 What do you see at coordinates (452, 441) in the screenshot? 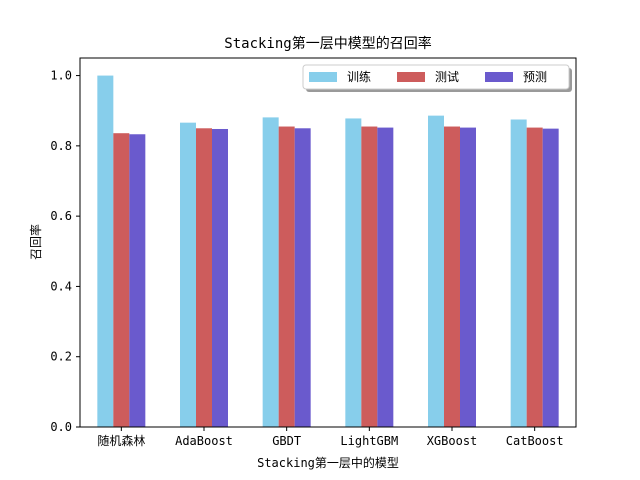
I see `x-tick-label: XGBoost` at bounding box center [452, 441].